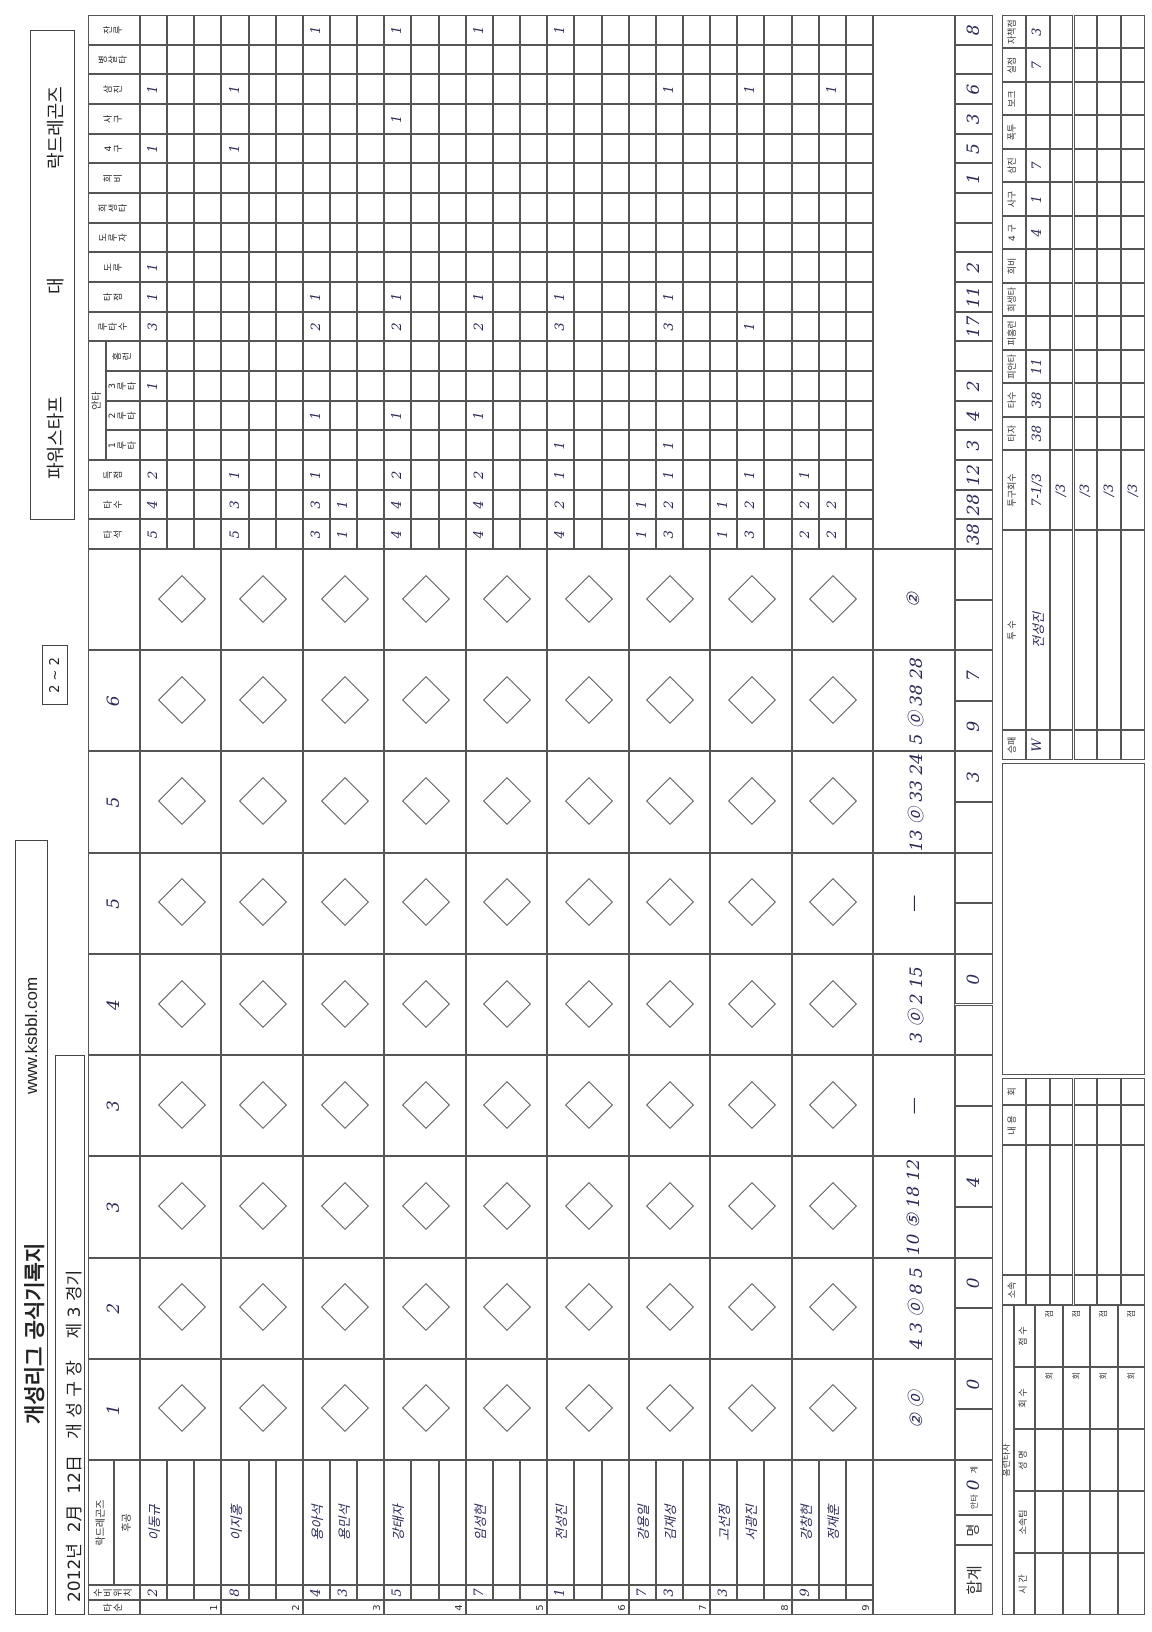  What do you see at coordinates (398, 1592) in the screenshot?
I see `position-cell: 5` at bounding box center [398, 1592].